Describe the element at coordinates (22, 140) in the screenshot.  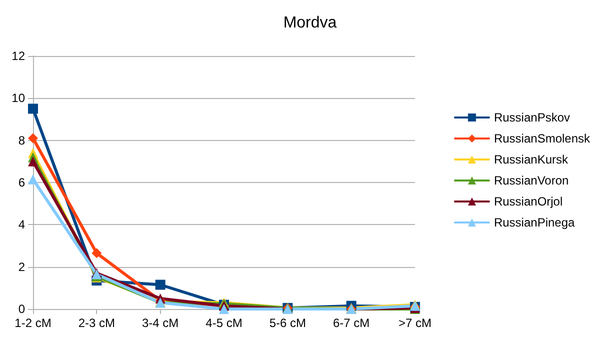
I see `y-tick-label: 8` at that location.